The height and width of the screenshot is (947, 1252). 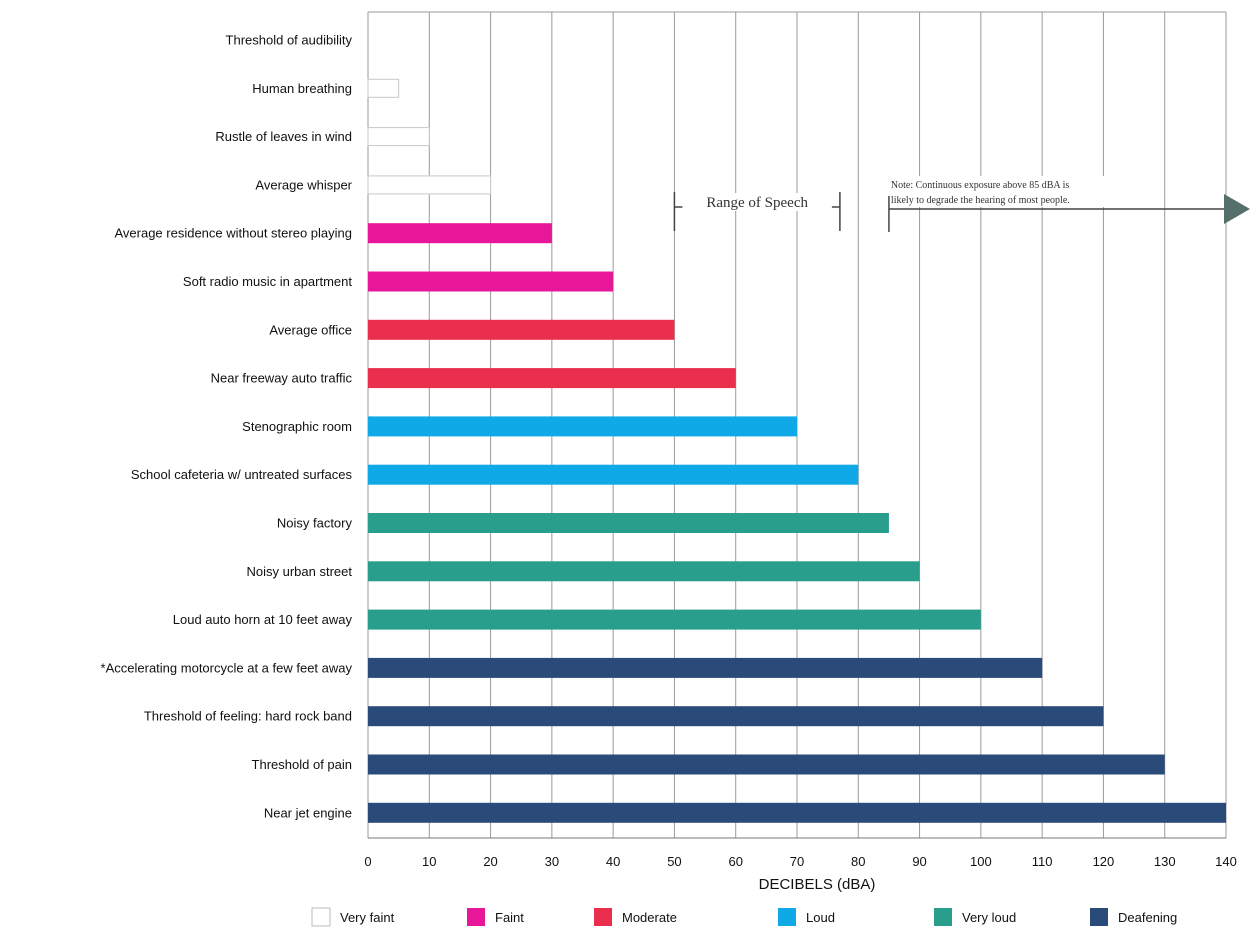 What do you see at coordinates (735, 861) in the screenshot?
I see `x-tick-label: 60` at bounding box center [735, 861].